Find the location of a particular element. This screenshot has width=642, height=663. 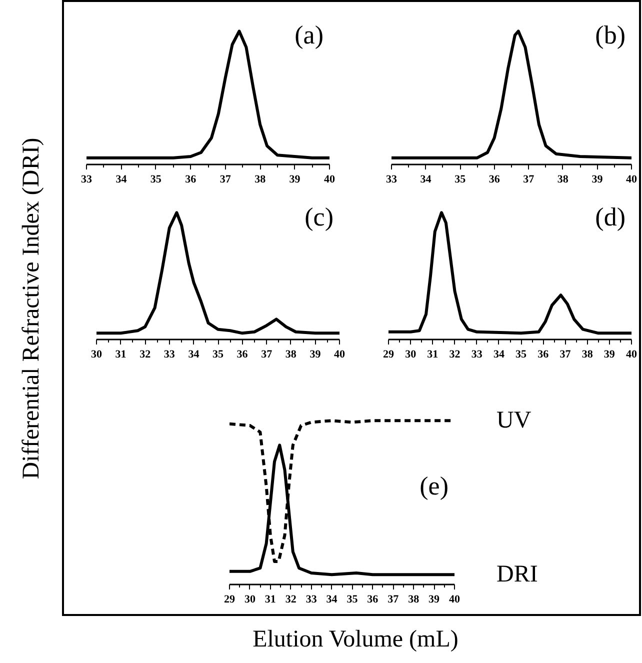

annotation: (b) is located at coordinates (610, 35).